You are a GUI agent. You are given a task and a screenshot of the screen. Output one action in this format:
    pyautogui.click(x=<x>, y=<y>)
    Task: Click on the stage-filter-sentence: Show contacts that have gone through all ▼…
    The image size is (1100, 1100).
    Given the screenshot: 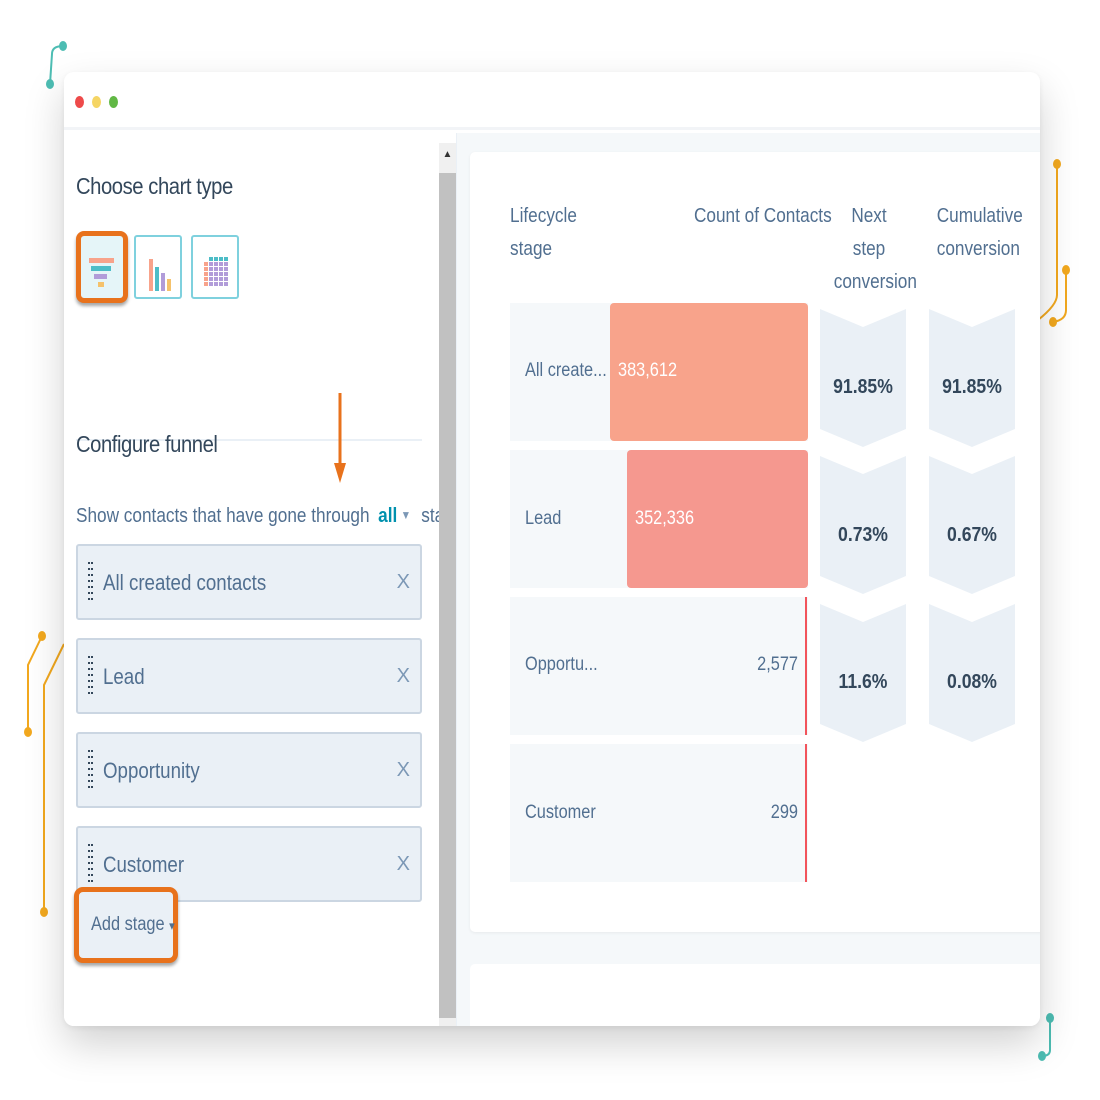 What is the action you would take?
    pyautogui.click(x=276, y=516)
    